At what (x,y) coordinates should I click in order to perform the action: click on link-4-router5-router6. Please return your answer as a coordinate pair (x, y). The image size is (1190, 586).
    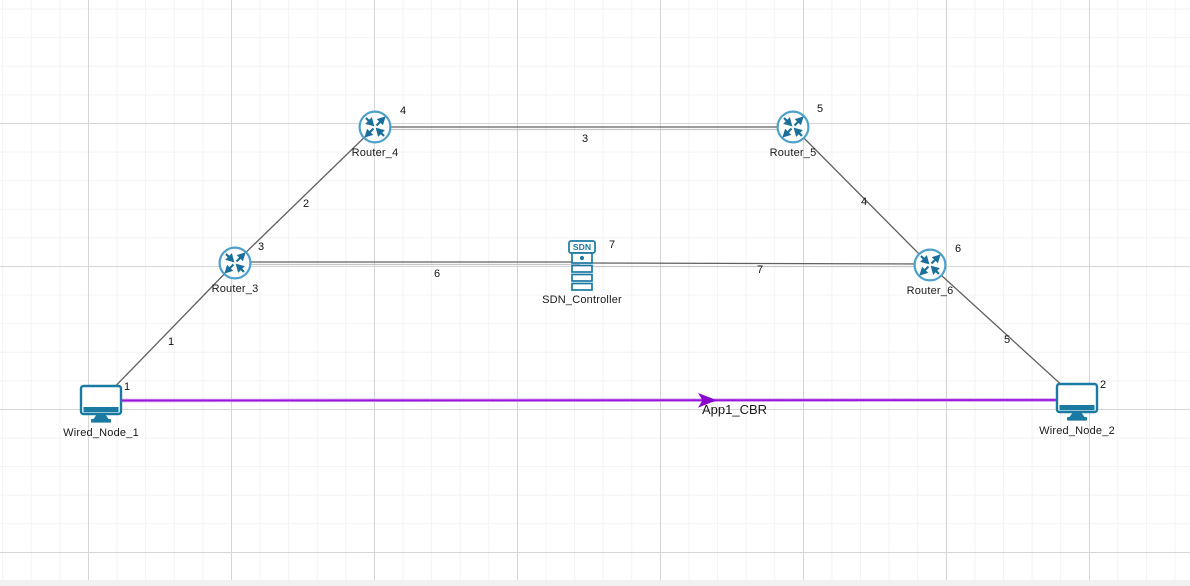
    Looking at the image, I should click on (861, 196).